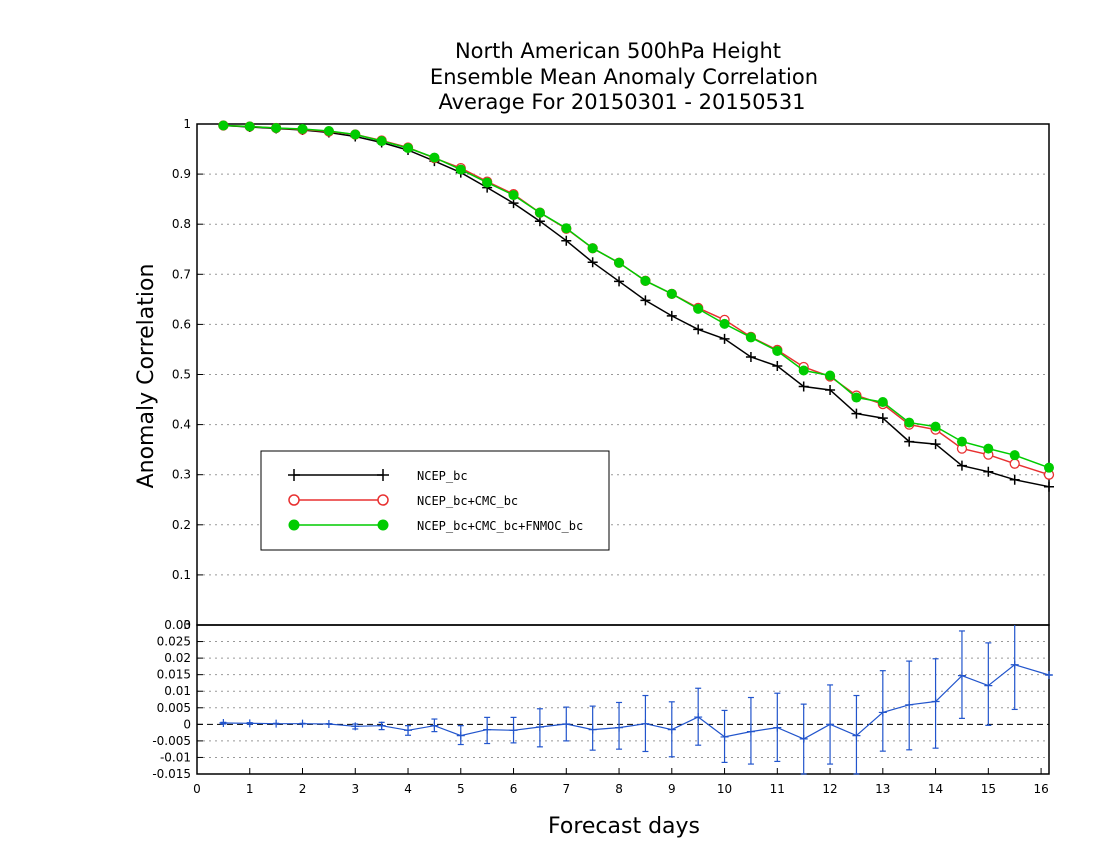 The image size is (1100, 850). I want to click on legend-entry-ncep-cmc-fnmoc: NCEP_bc+CMC_bc+FNMOC_bc, so click(435, 526).